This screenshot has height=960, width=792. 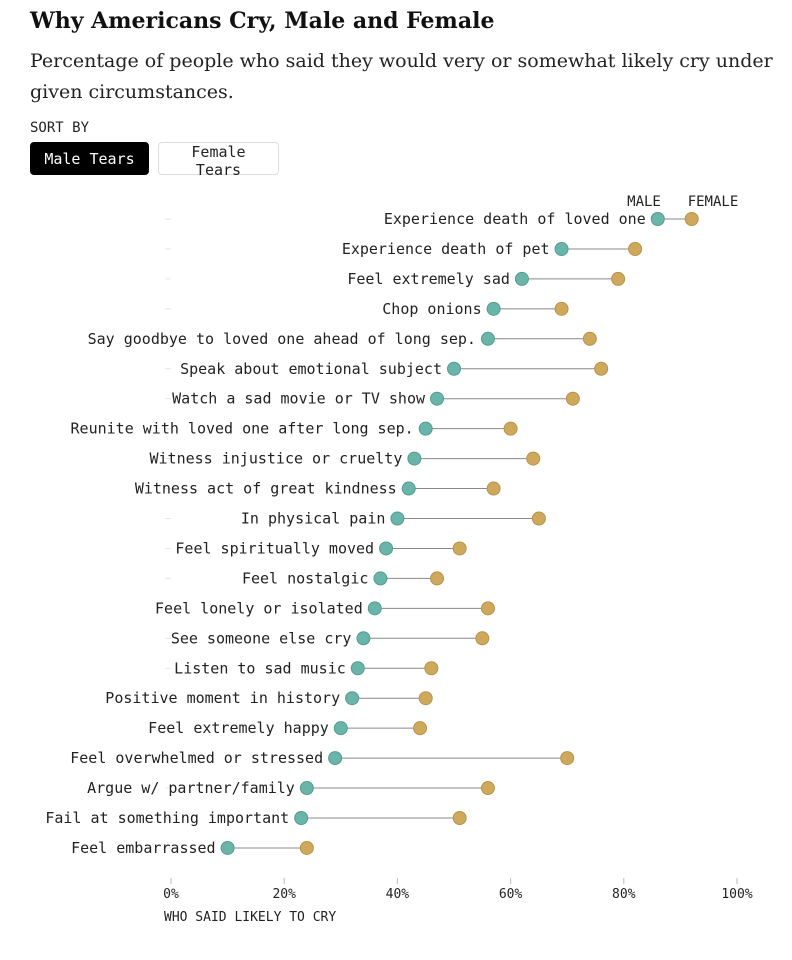 I want to click on sort-by-label: SORT BY, so click(x=60, y=128).